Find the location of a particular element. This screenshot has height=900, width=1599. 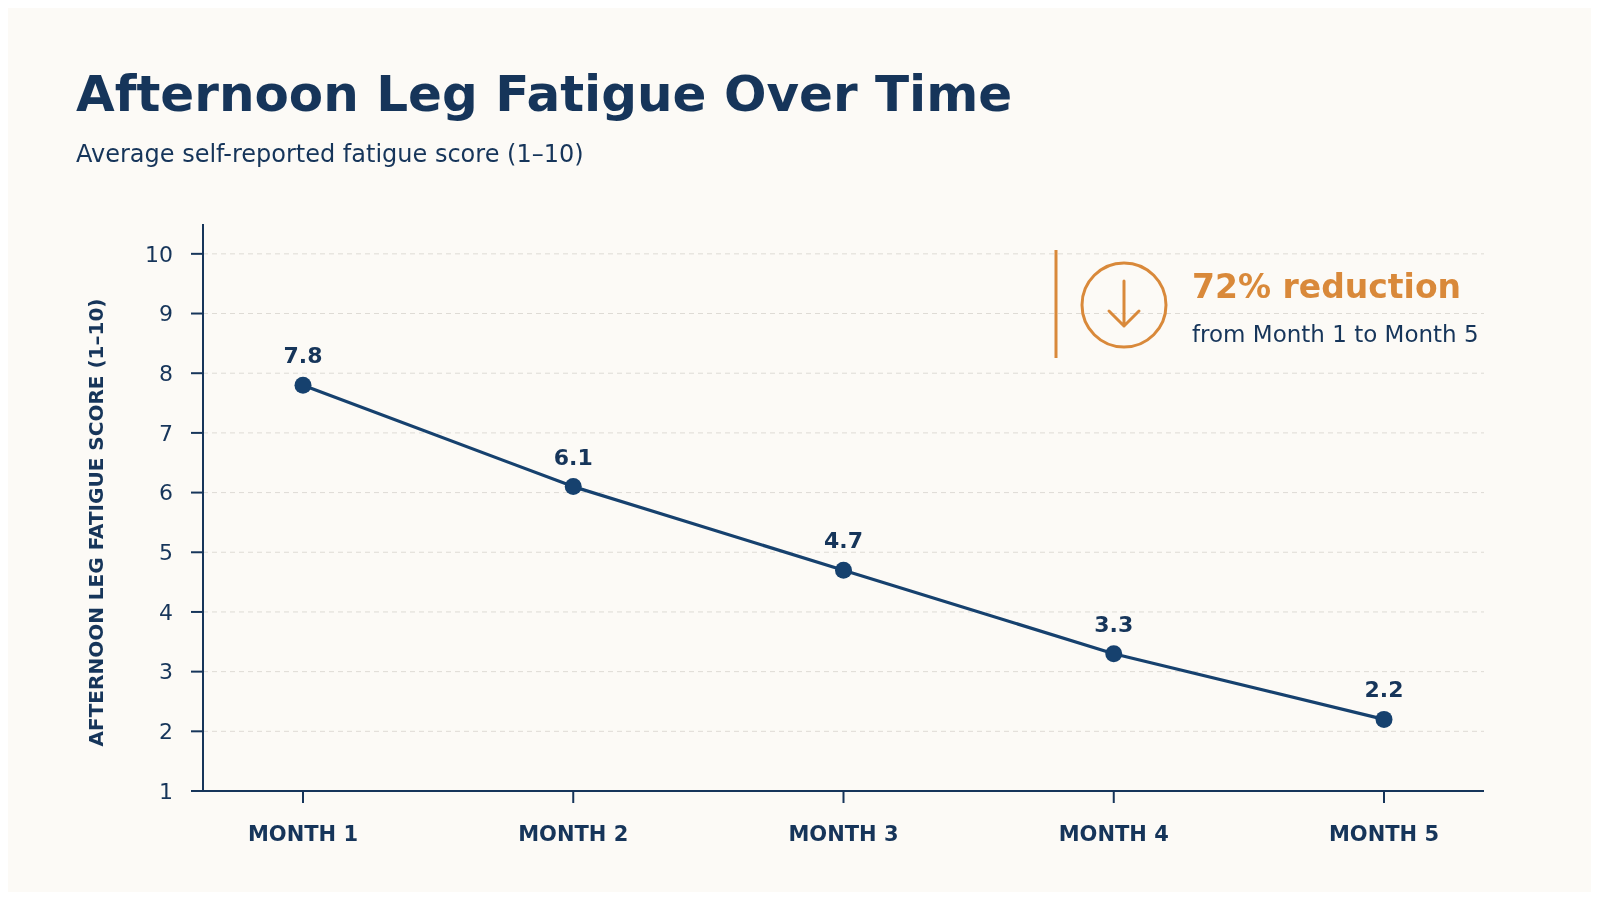

y-tick-label: 7 is located at coordinates (166, 433).